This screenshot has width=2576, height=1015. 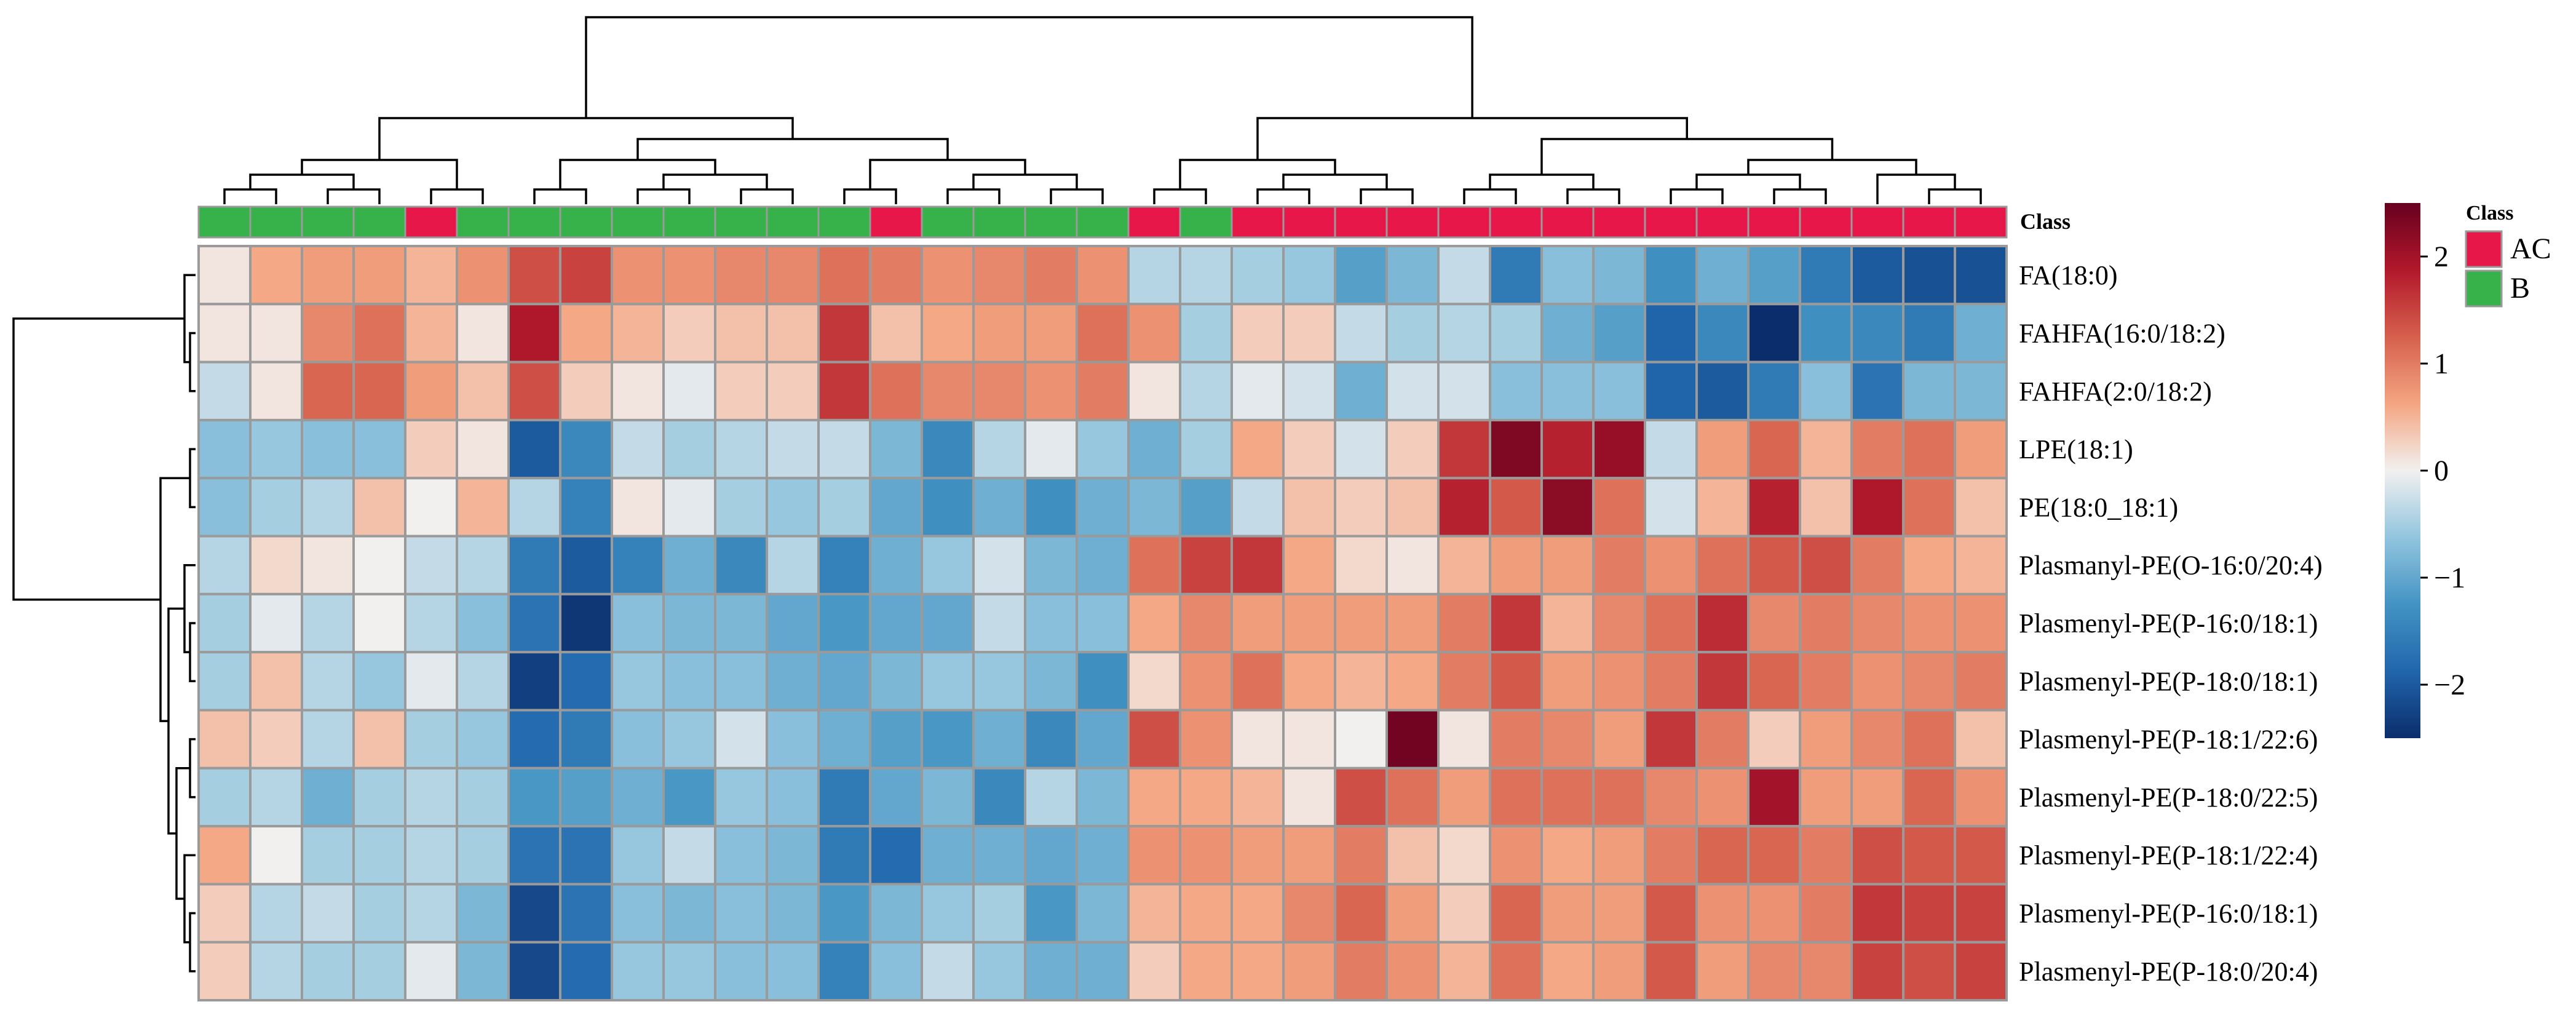 What do you see at coordinates (2168, 914) in the screenshot?
I see `row-label: Plasmenyl-PE(P-16:0/18:1)` at bounding box center [2168, 914].